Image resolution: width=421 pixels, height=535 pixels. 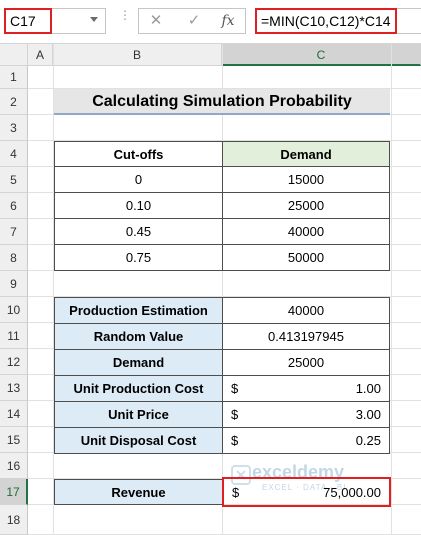 What do you see at coordinates (14, 180) in the screenshot?
I see `row-header-5: 5` at bounding box center [14, 180].